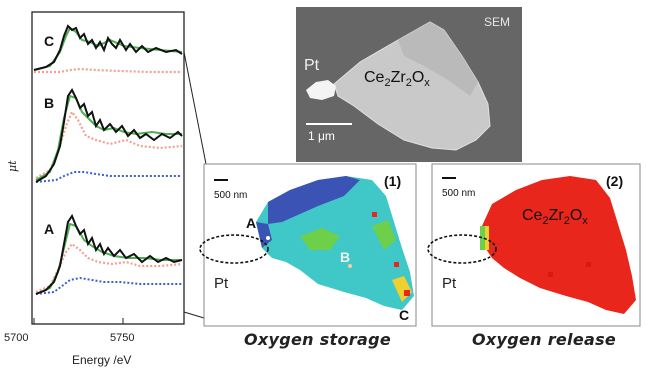  I want to click on spectrum-a: A, so click(109, 254).